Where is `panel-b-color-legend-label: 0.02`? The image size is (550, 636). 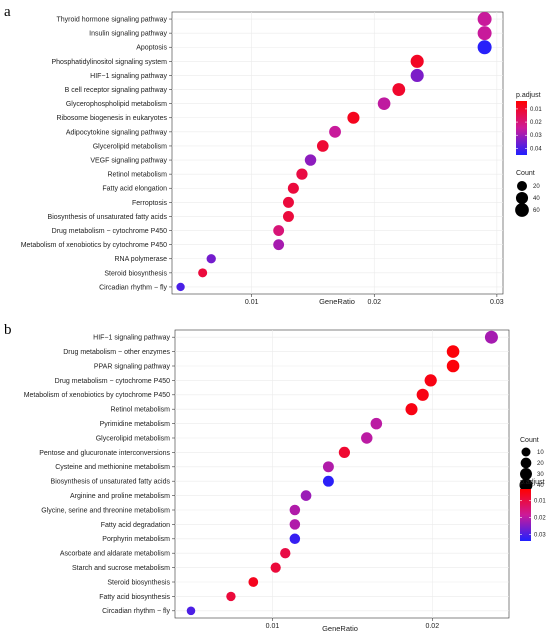
panel-b-color-legend-label: 0.02 is located at coordinates (540, 519).